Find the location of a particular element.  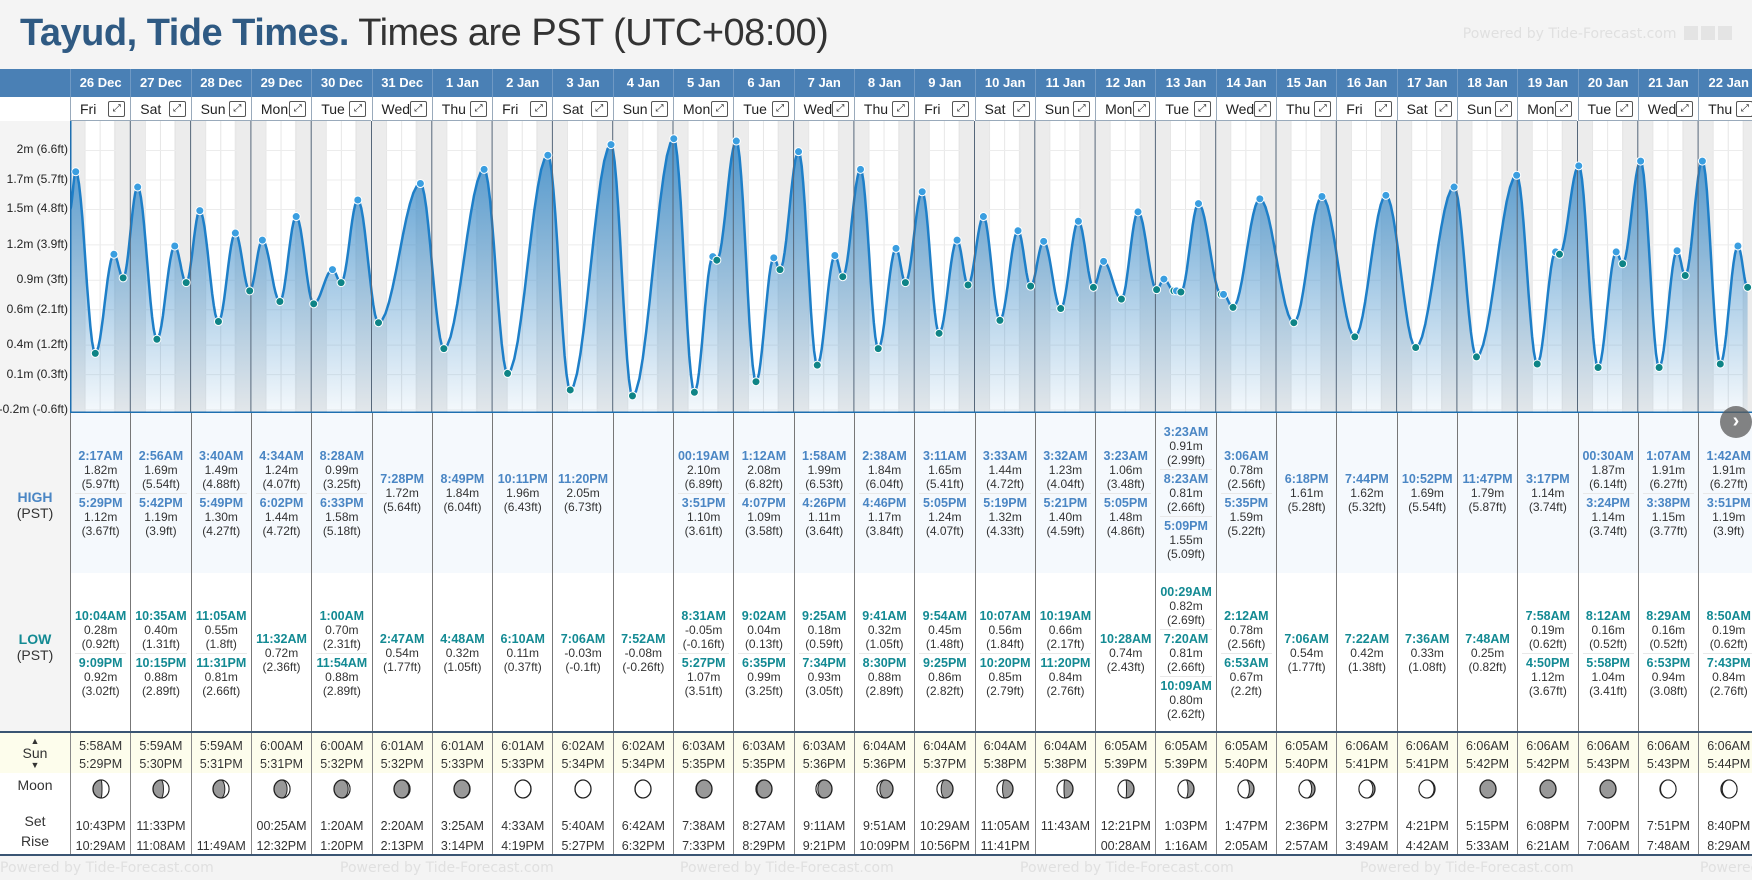

tide-event: 7:43PM 0.84m (2.76ft) is located at coordinates (1727, 676).